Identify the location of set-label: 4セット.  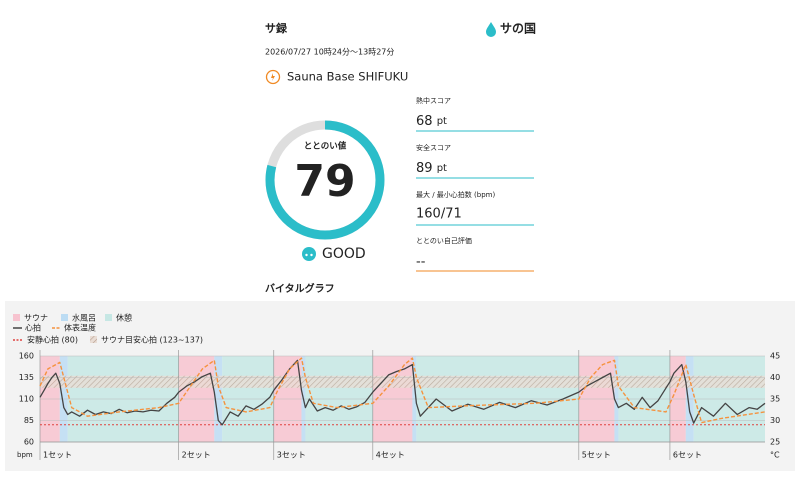
(390, 455).